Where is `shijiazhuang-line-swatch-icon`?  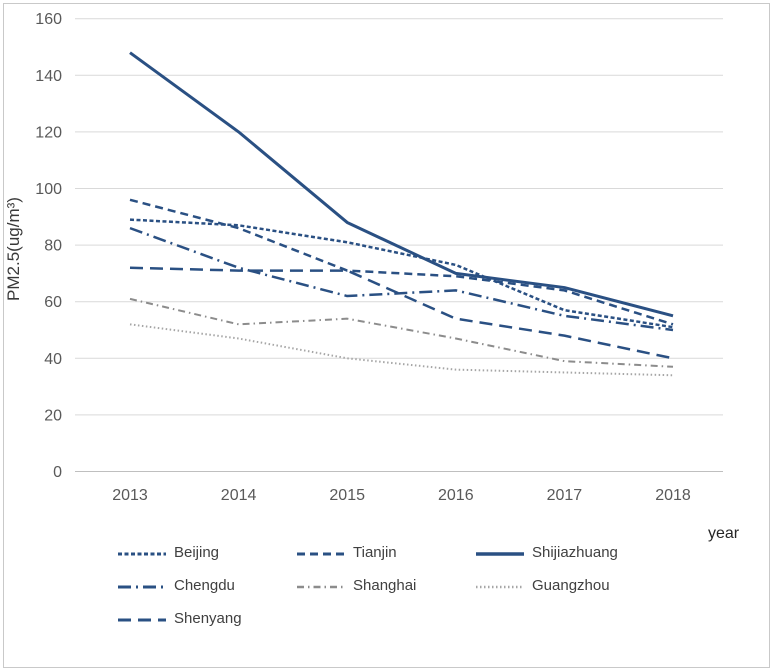 shijiazhuang-line-swatch-icon is located at coordinates (500, 553).